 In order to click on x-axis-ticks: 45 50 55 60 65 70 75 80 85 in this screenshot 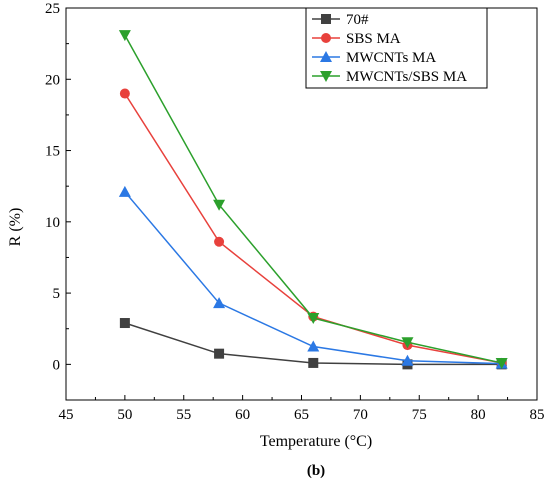, I will do `click(302, 409)`.